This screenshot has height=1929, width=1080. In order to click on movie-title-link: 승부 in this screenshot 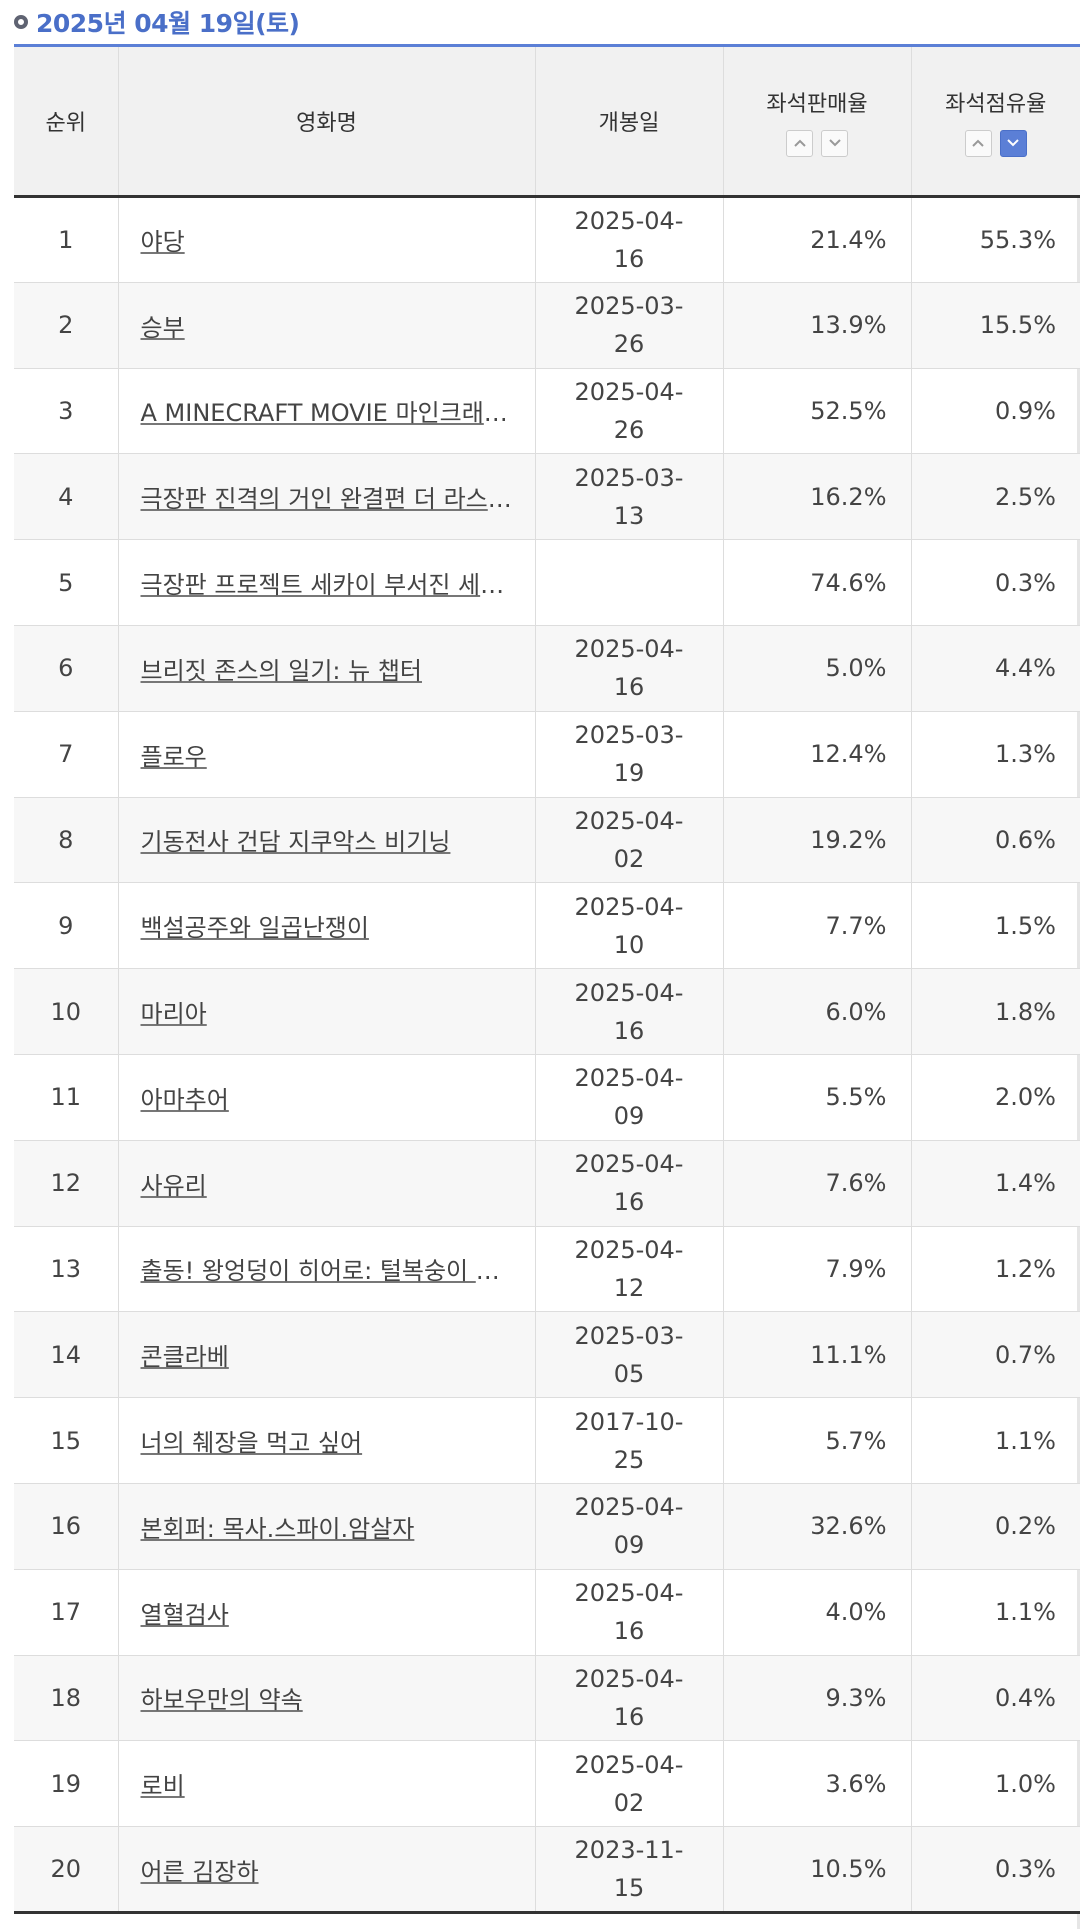, I will do `click(162, 327)`.